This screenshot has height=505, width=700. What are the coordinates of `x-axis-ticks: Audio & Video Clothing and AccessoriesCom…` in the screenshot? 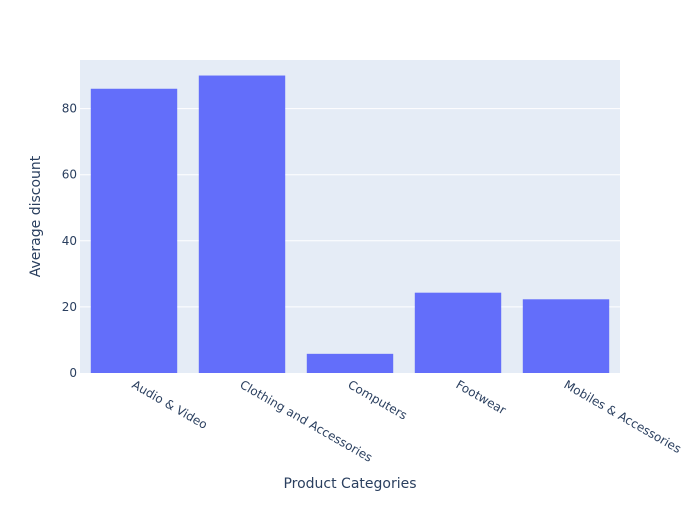 It's located at (407, 420).